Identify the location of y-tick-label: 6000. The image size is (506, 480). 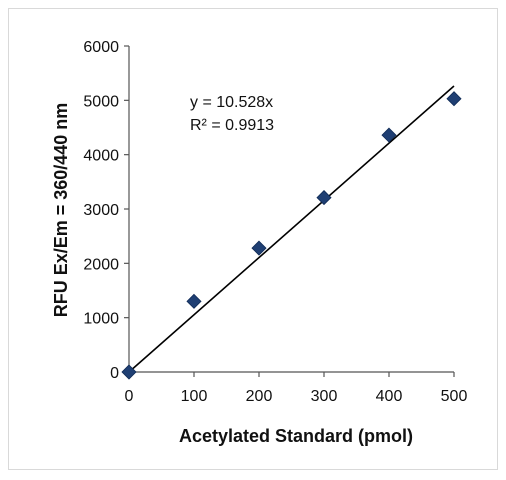
(101, 47).